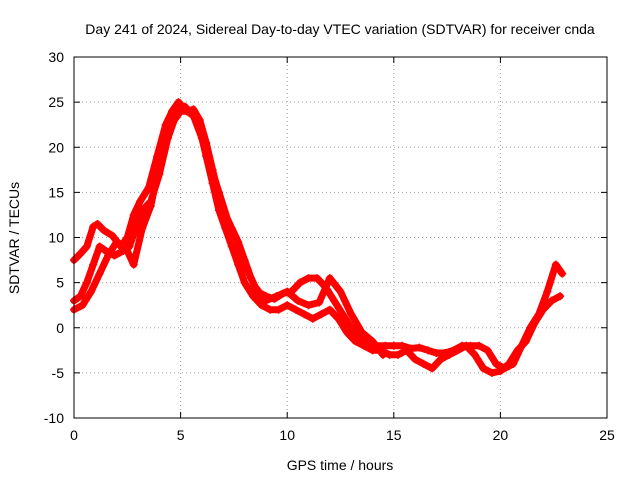  Describe the element at coordinates (56, 57) in the screenshot. I see `y-tick-label: 30` at that location.